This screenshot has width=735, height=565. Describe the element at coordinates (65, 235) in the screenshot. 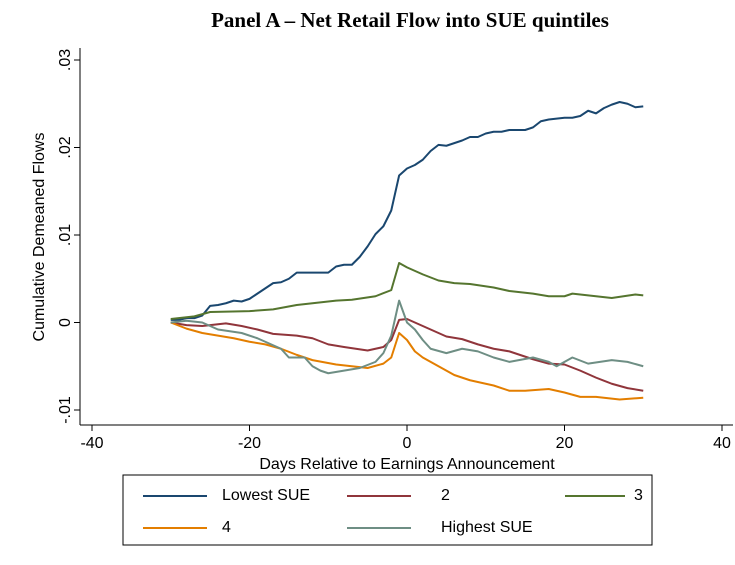

I see `y-tick-label: .01` at that location.